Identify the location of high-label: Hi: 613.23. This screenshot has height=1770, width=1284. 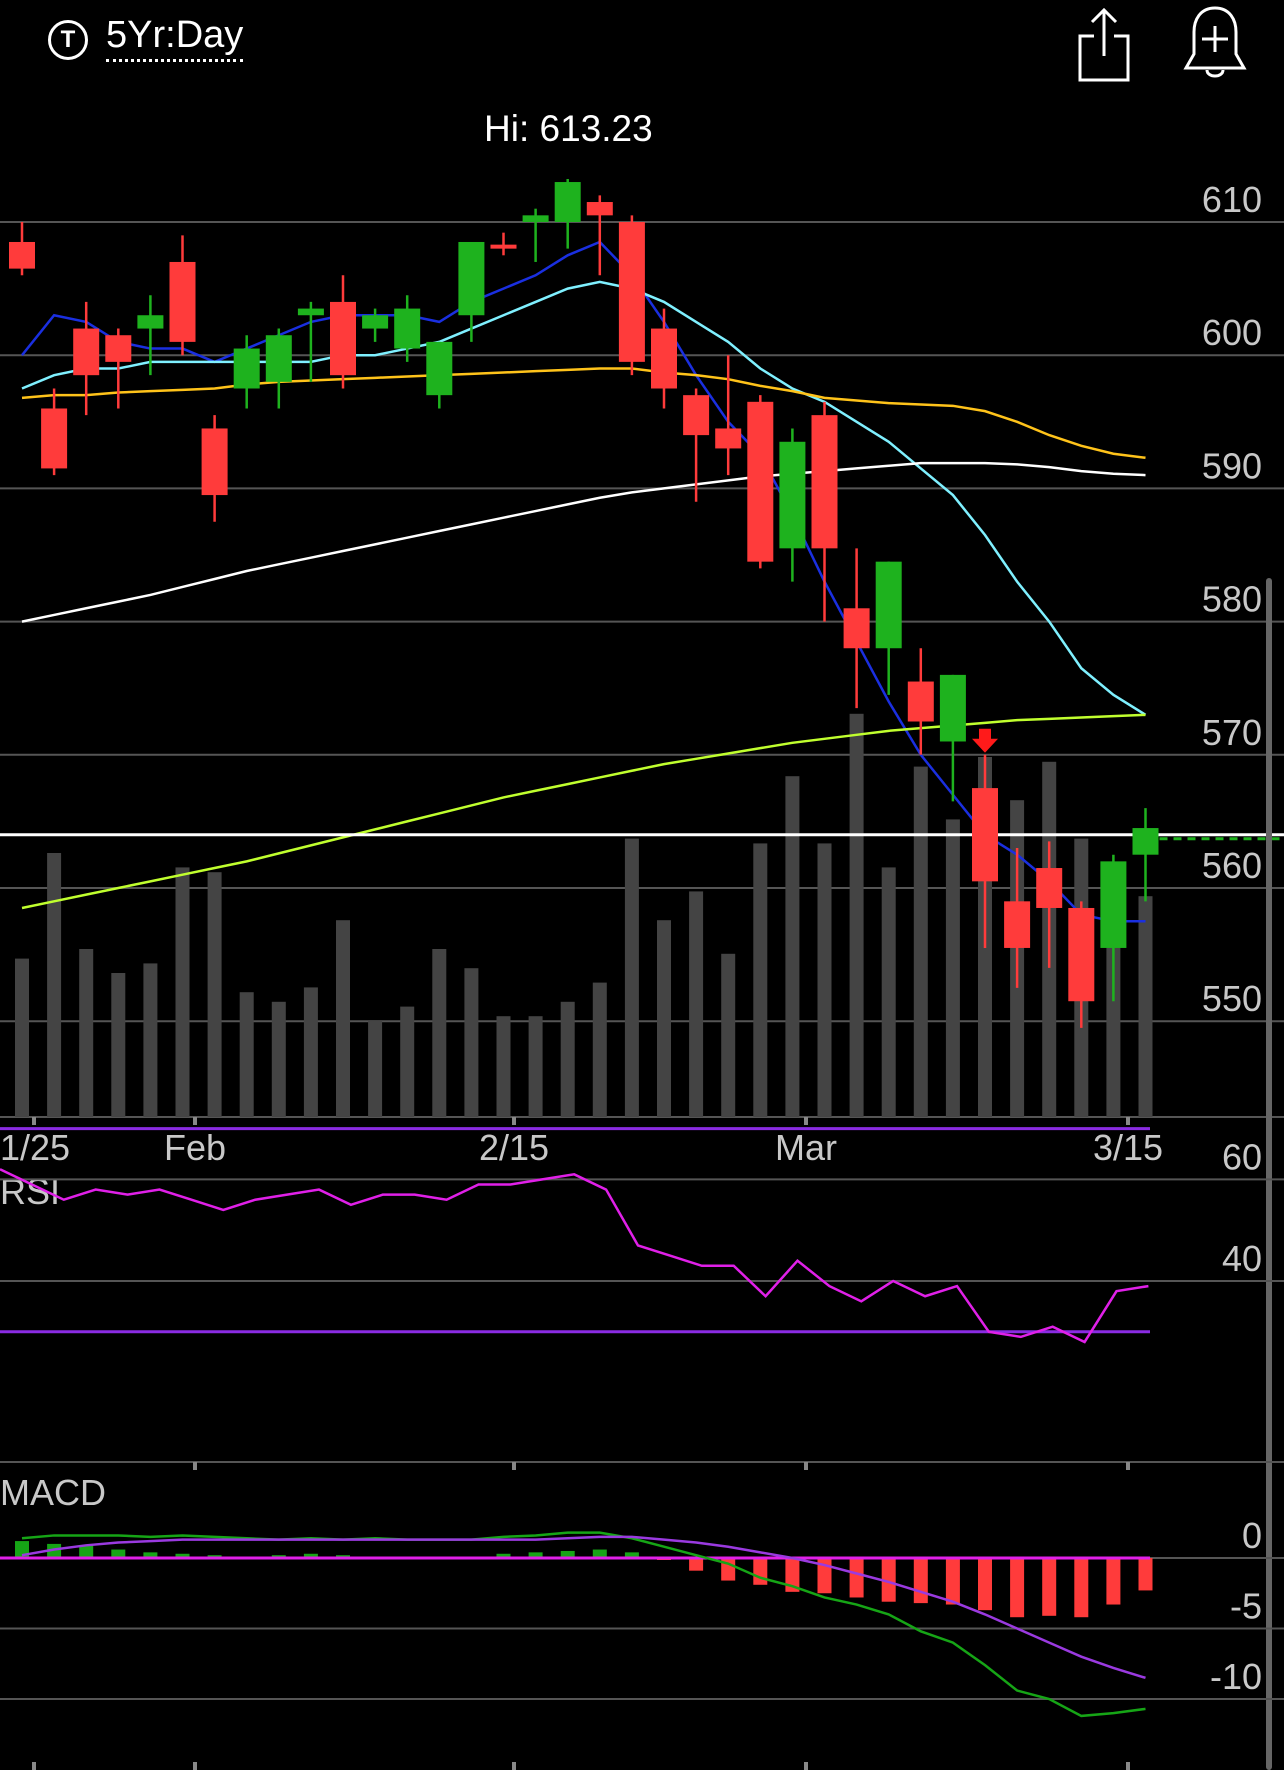
(568, 128).